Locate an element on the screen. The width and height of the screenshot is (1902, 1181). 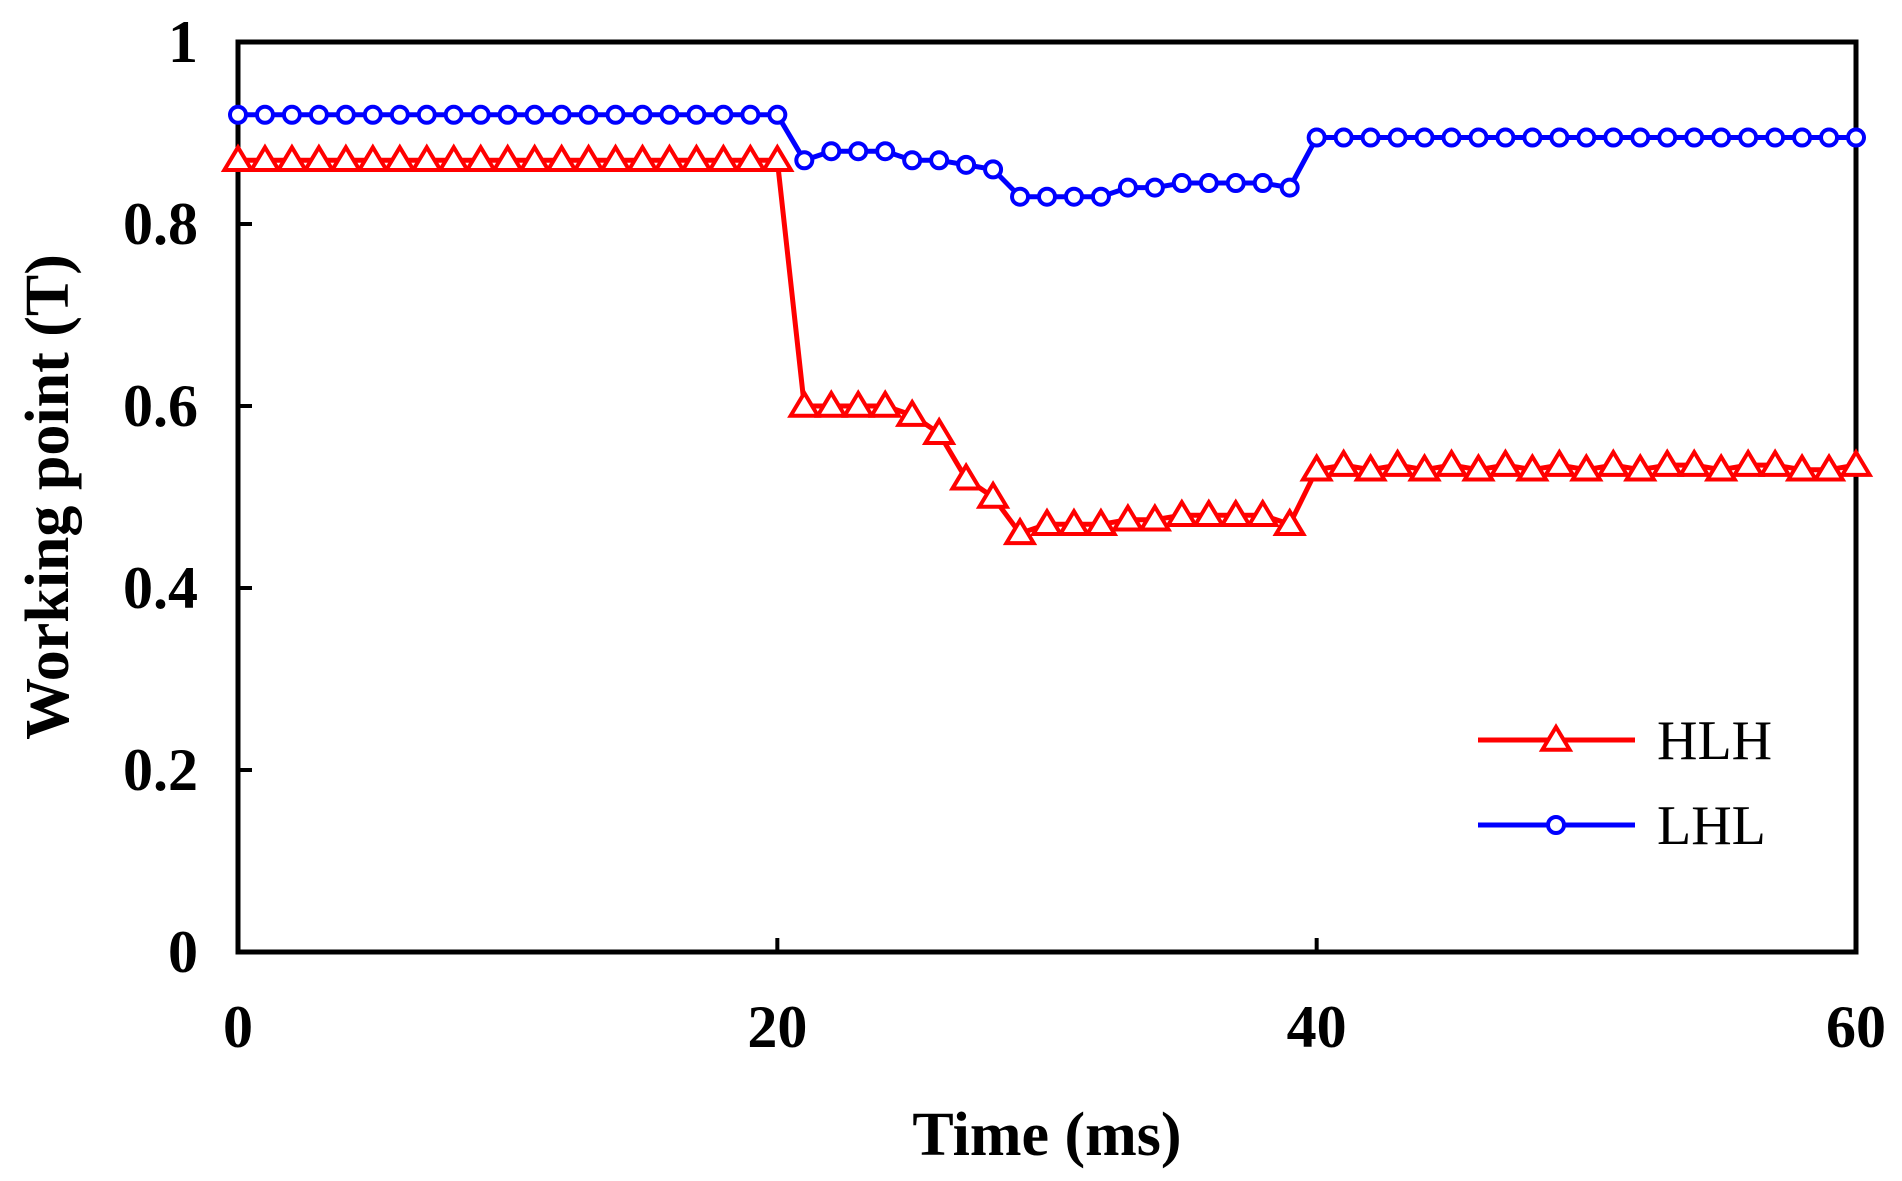
x-axis-title: Time (ms) is located at coordinates (1046, 1135).